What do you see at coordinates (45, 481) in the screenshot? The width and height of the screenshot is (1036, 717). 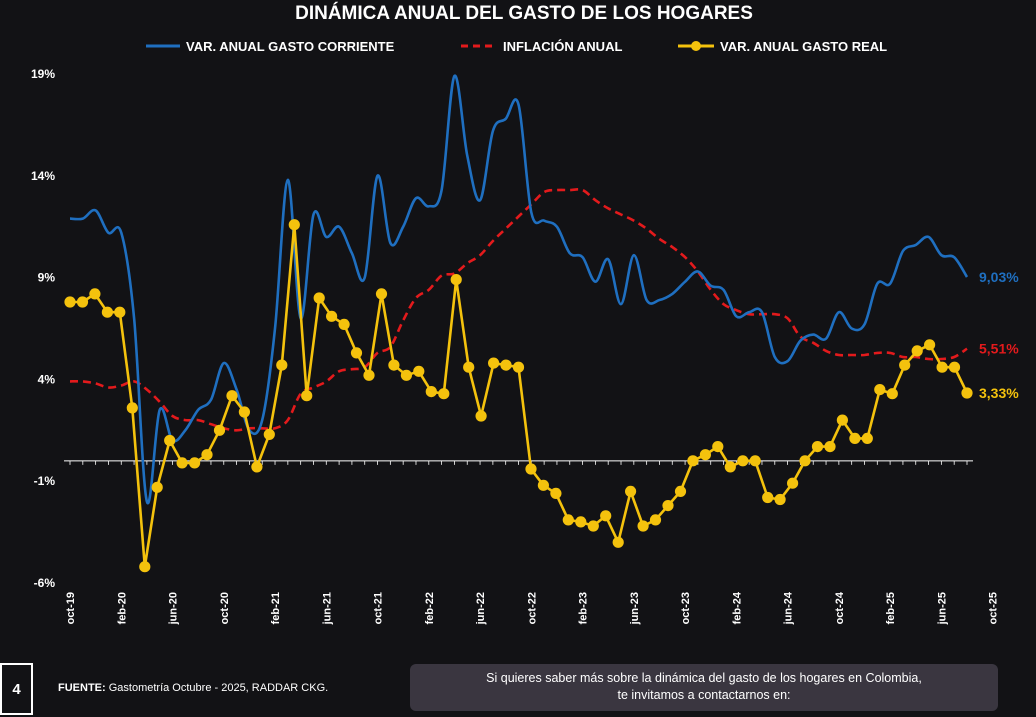 I see `y-tick-label: -1%` at bounding box center [45, 481].